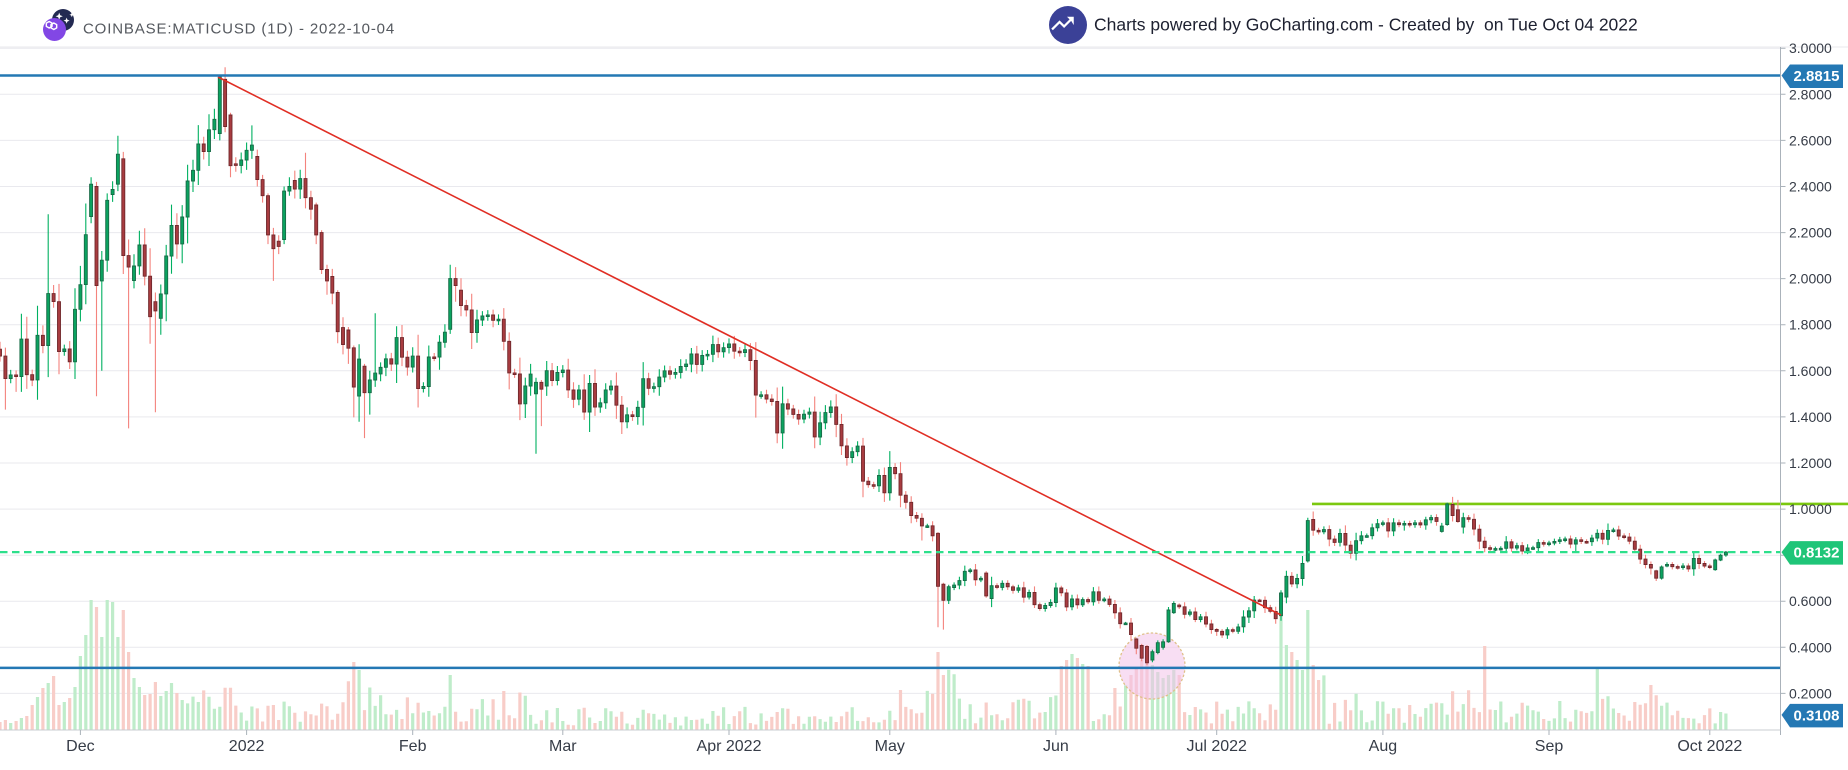  I want to click on svg-text: Oct 2022, so click(1709, 746).